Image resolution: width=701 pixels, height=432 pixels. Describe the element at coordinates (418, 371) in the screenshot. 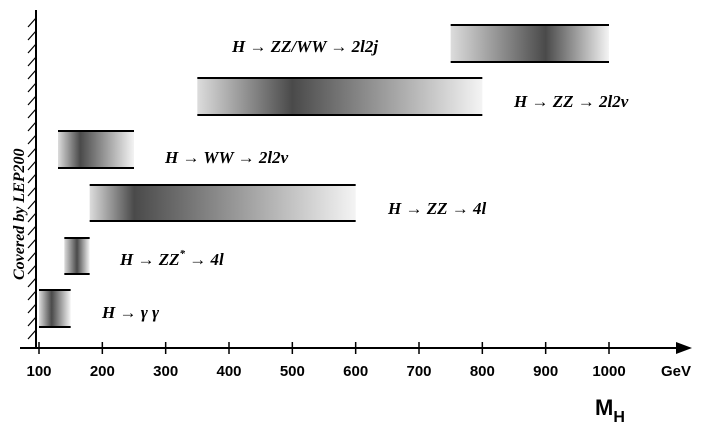

I see `x-tick-label: 700` at that location.